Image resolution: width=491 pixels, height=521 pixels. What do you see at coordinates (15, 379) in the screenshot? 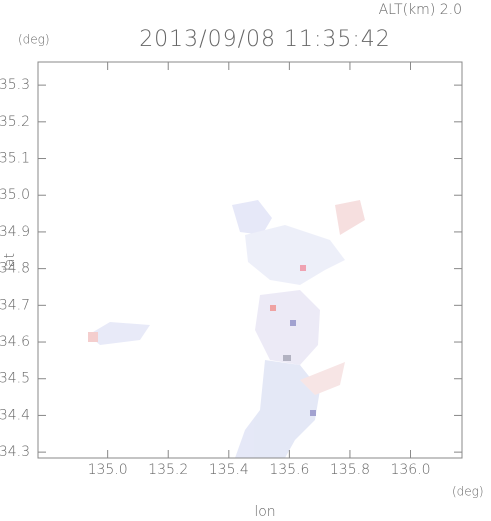
I see `y-tick-label: 34.5` at bounding box center [15, 379].